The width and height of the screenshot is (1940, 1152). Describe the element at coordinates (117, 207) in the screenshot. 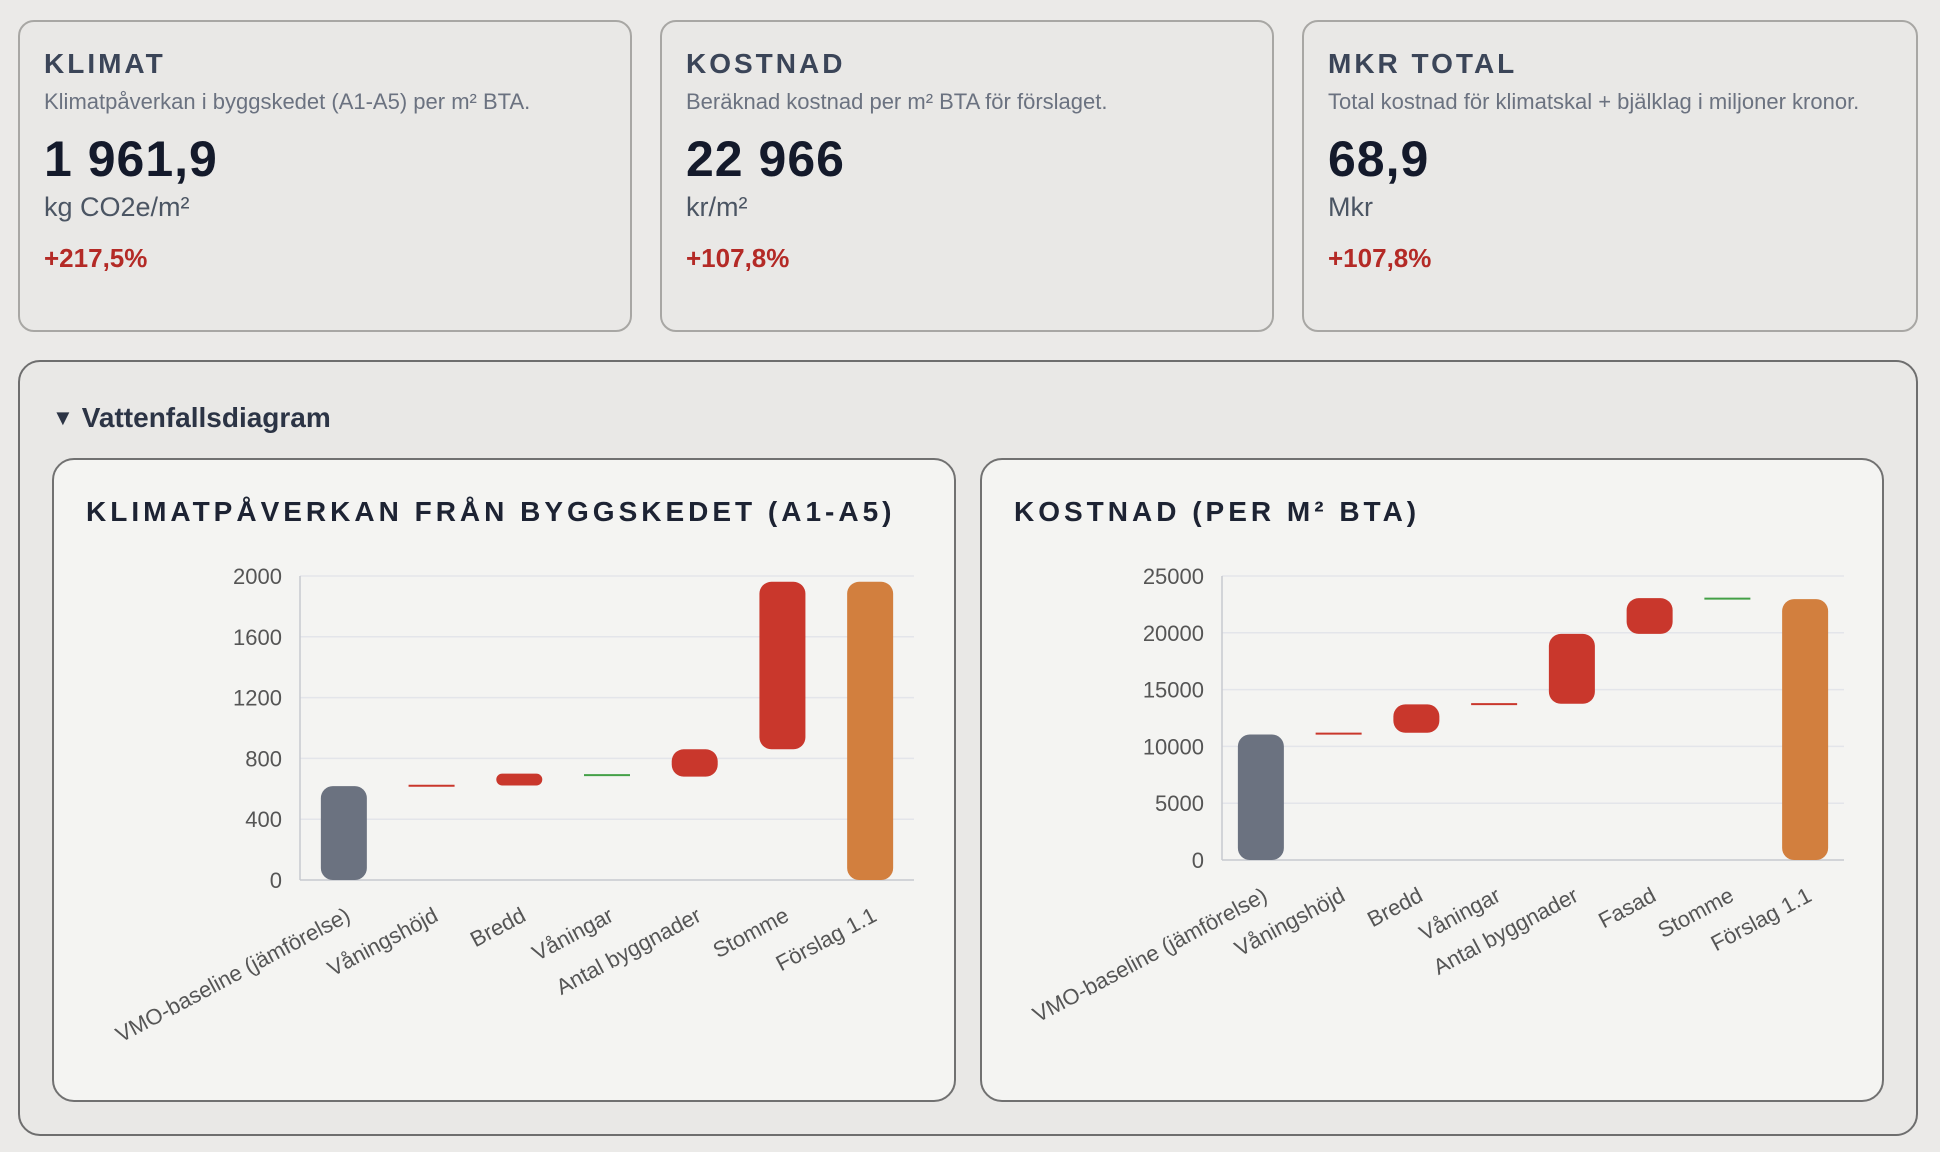

I see `card-unit: kg CO2e/m²` at that location.